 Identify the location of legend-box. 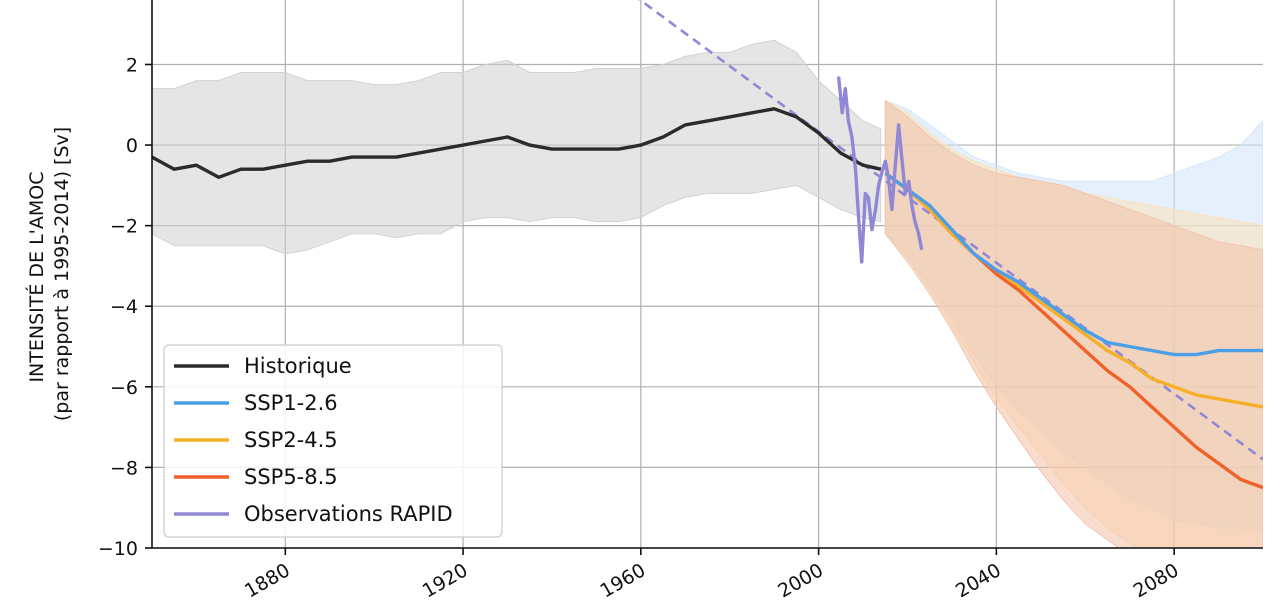
(333, 441).